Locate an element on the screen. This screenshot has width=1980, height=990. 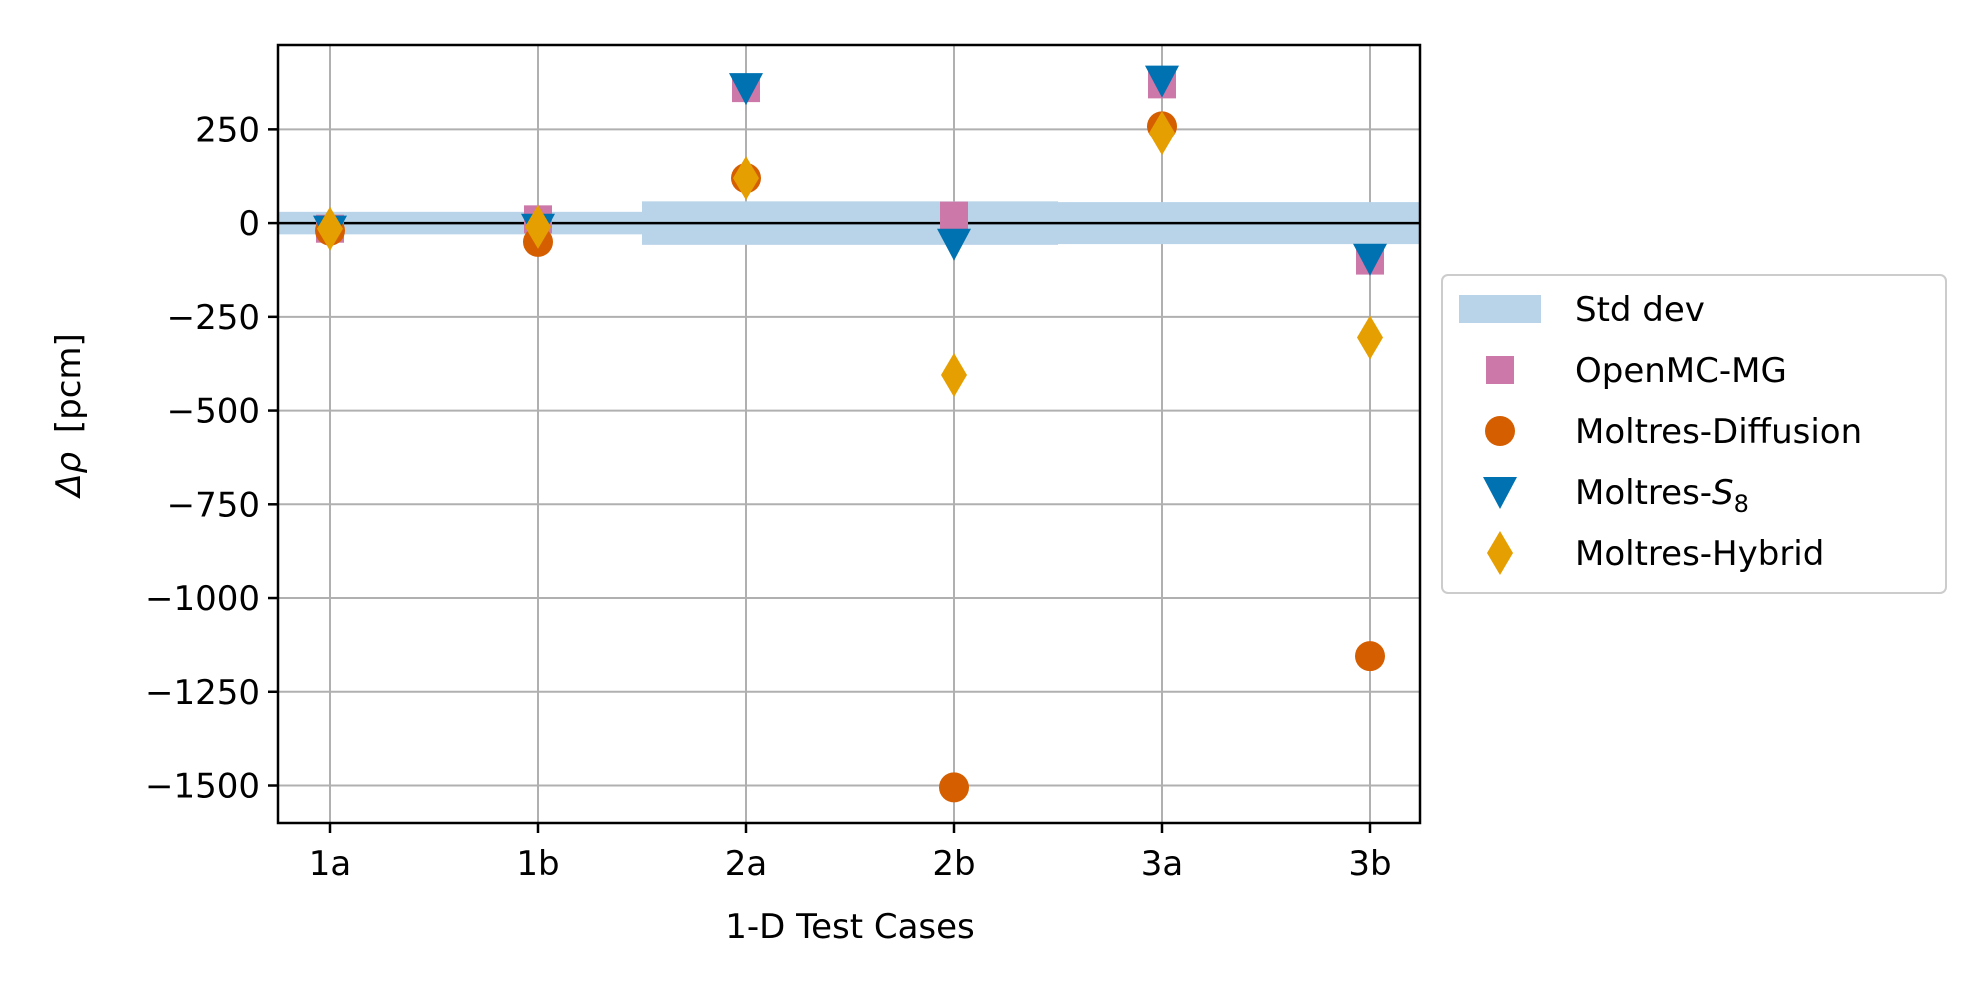
x-axis-title: 1-D Test Cases is located at coordinates (850, 927).